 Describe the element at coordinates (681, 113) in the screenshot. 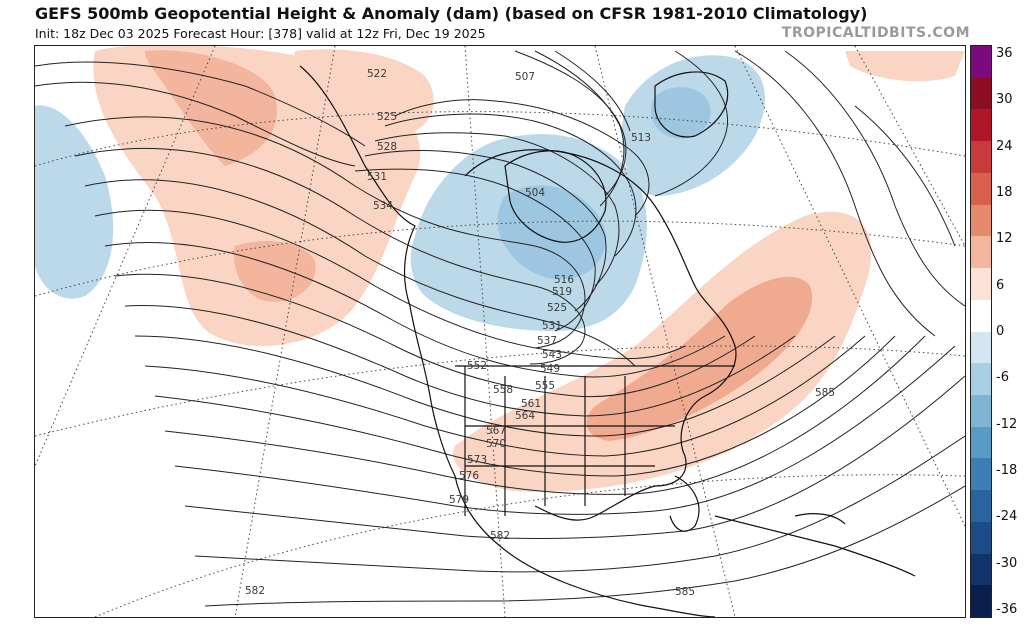

I see `neg-anomaly-greenland-core` at that location.